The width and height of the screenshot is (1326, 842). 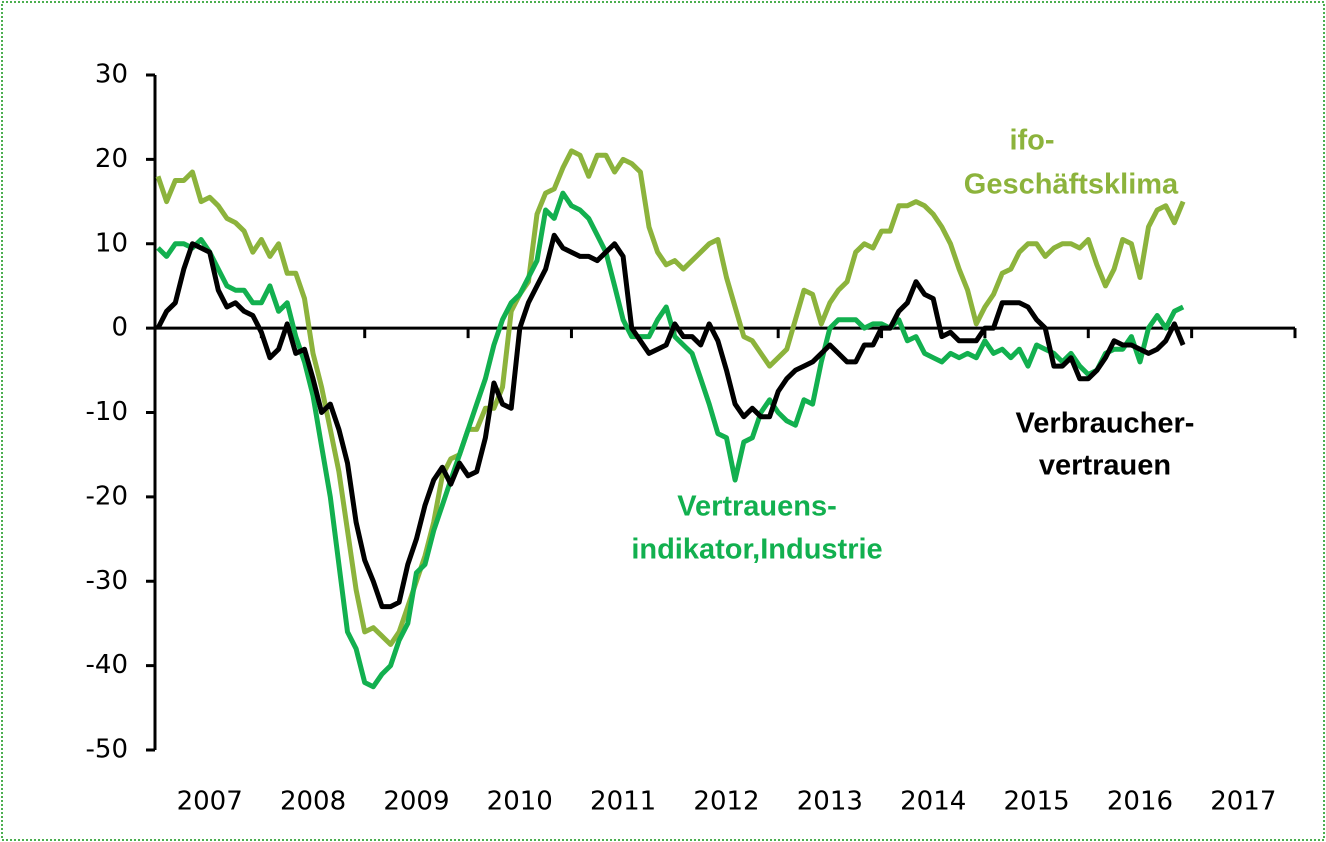 What do you see at coordinates (756, 550) in the screenshot?
I see `annotation: indikator,Industrie` at bounding box center [756, 550].